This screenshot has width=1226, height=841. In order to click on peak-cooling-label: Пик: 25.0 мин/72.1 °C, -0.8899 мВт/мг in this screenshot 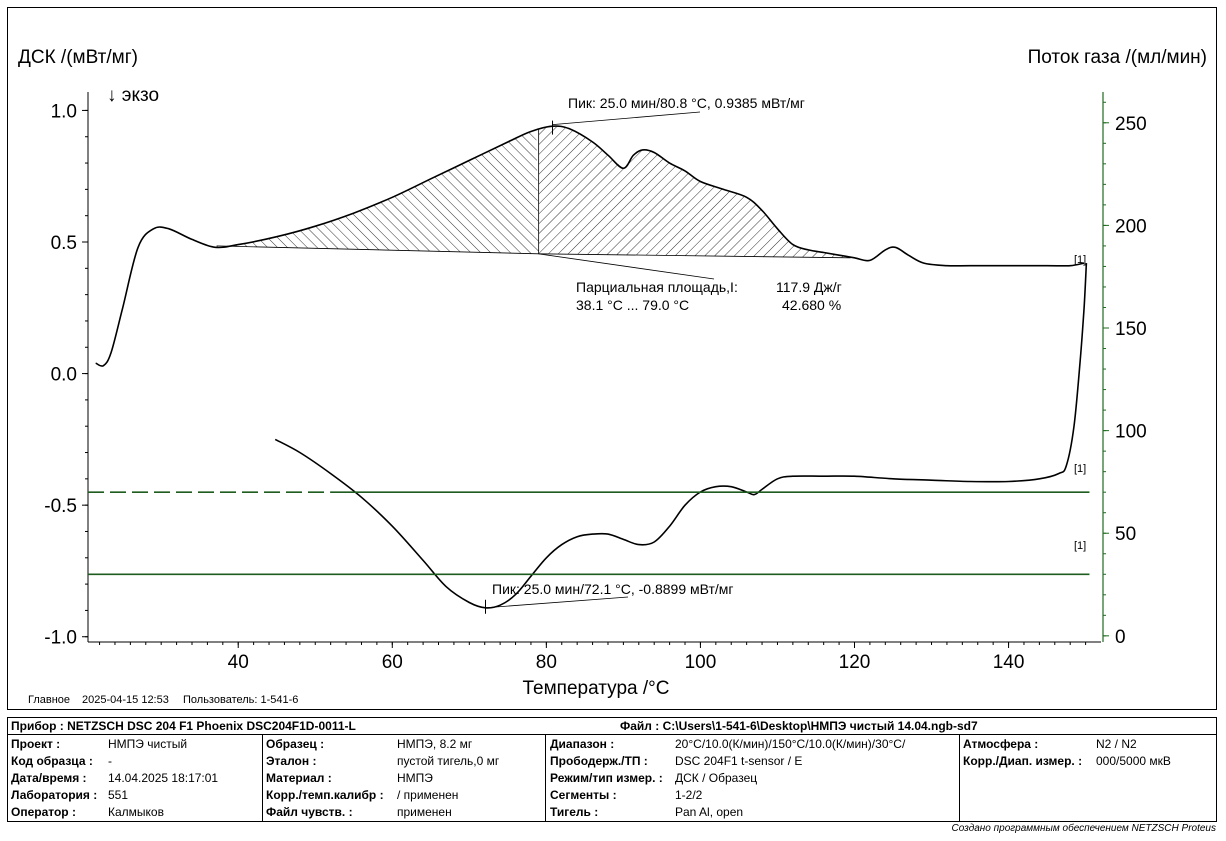, I will do `click(613, 589)`.